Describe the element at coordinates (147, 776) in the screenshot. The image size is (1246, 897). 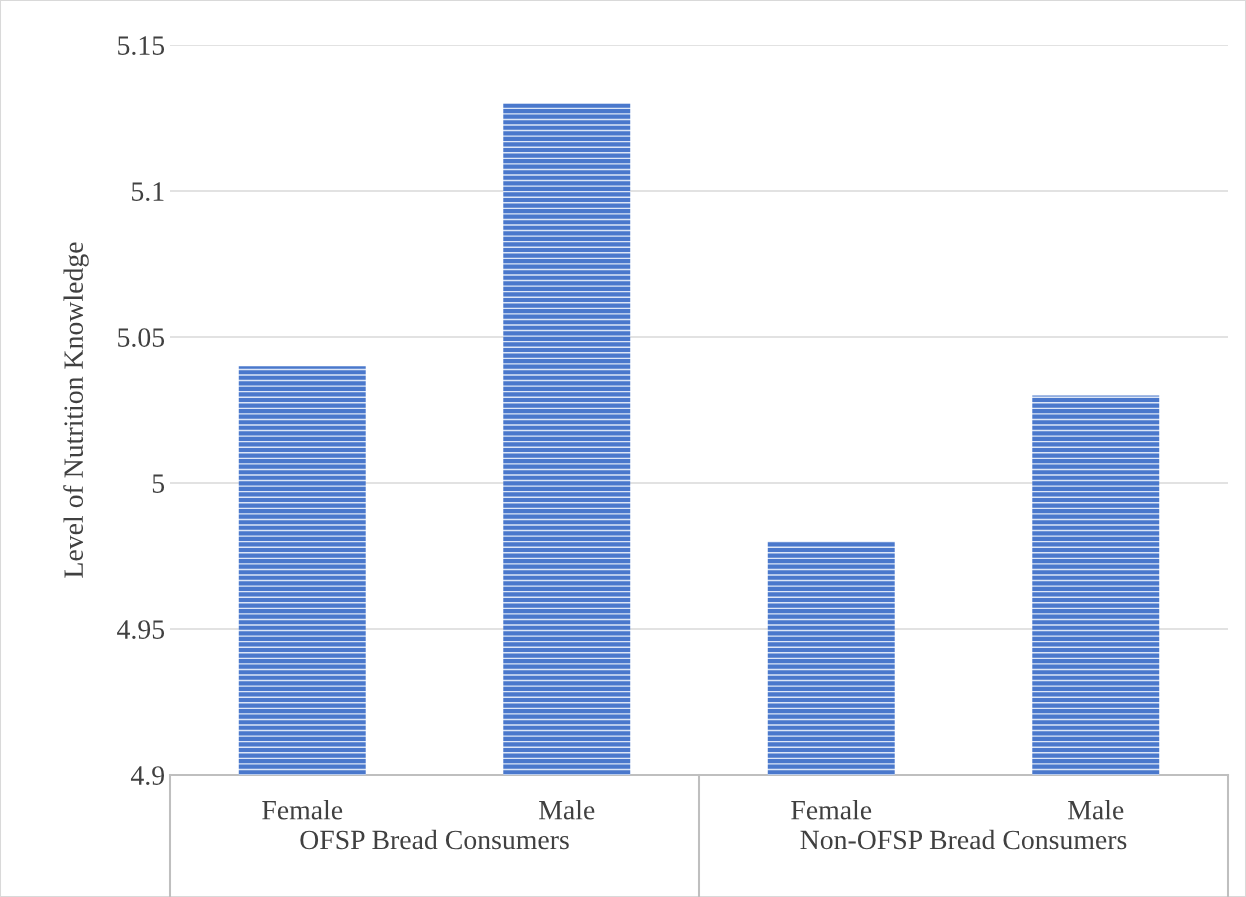
I see `y-tick-label: 4.9` at that location.